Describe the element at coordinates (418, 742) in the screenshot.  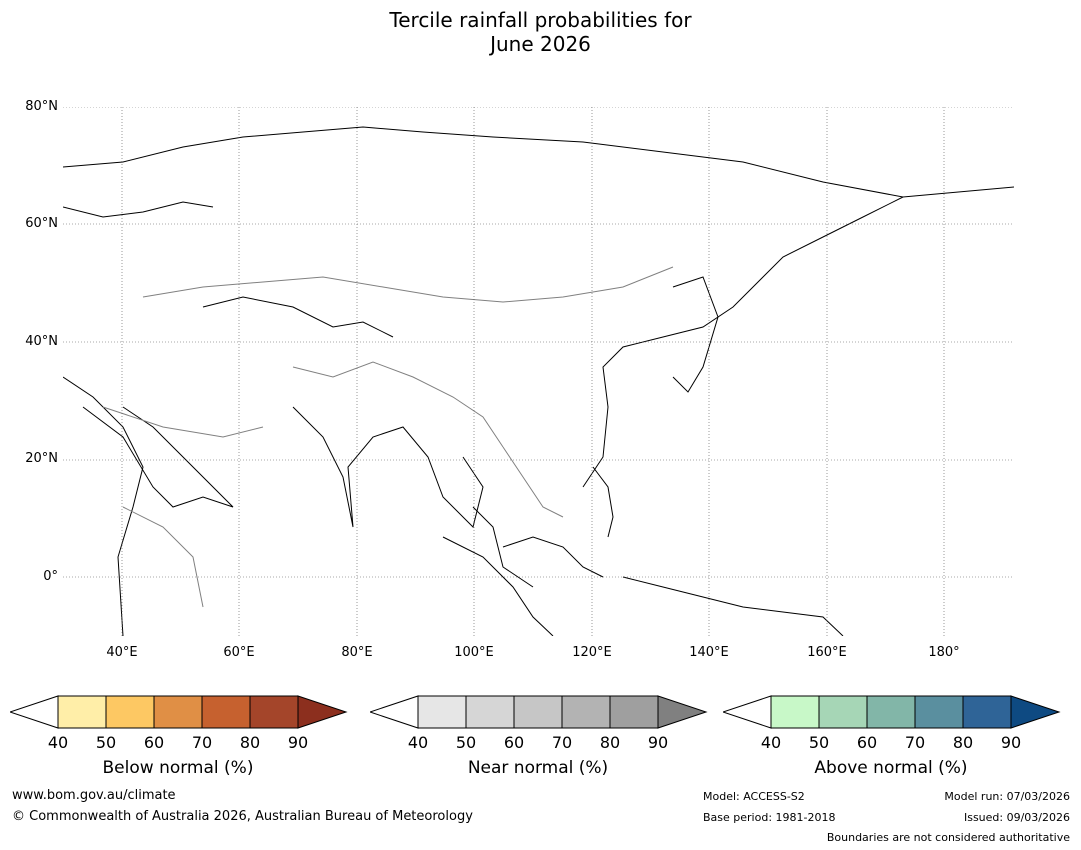
I see `near-tick: 40` at that location.